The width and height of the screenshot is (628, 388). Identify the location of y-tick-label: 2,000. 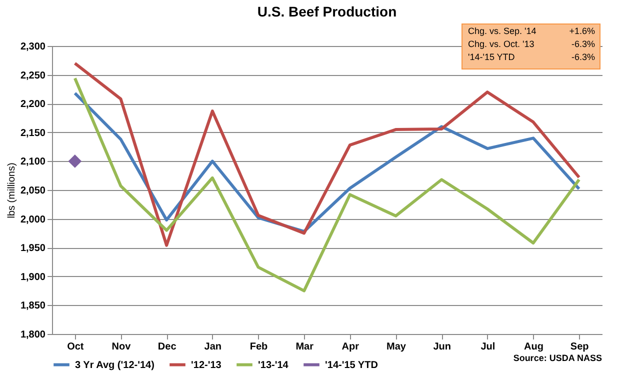
(33, 220).